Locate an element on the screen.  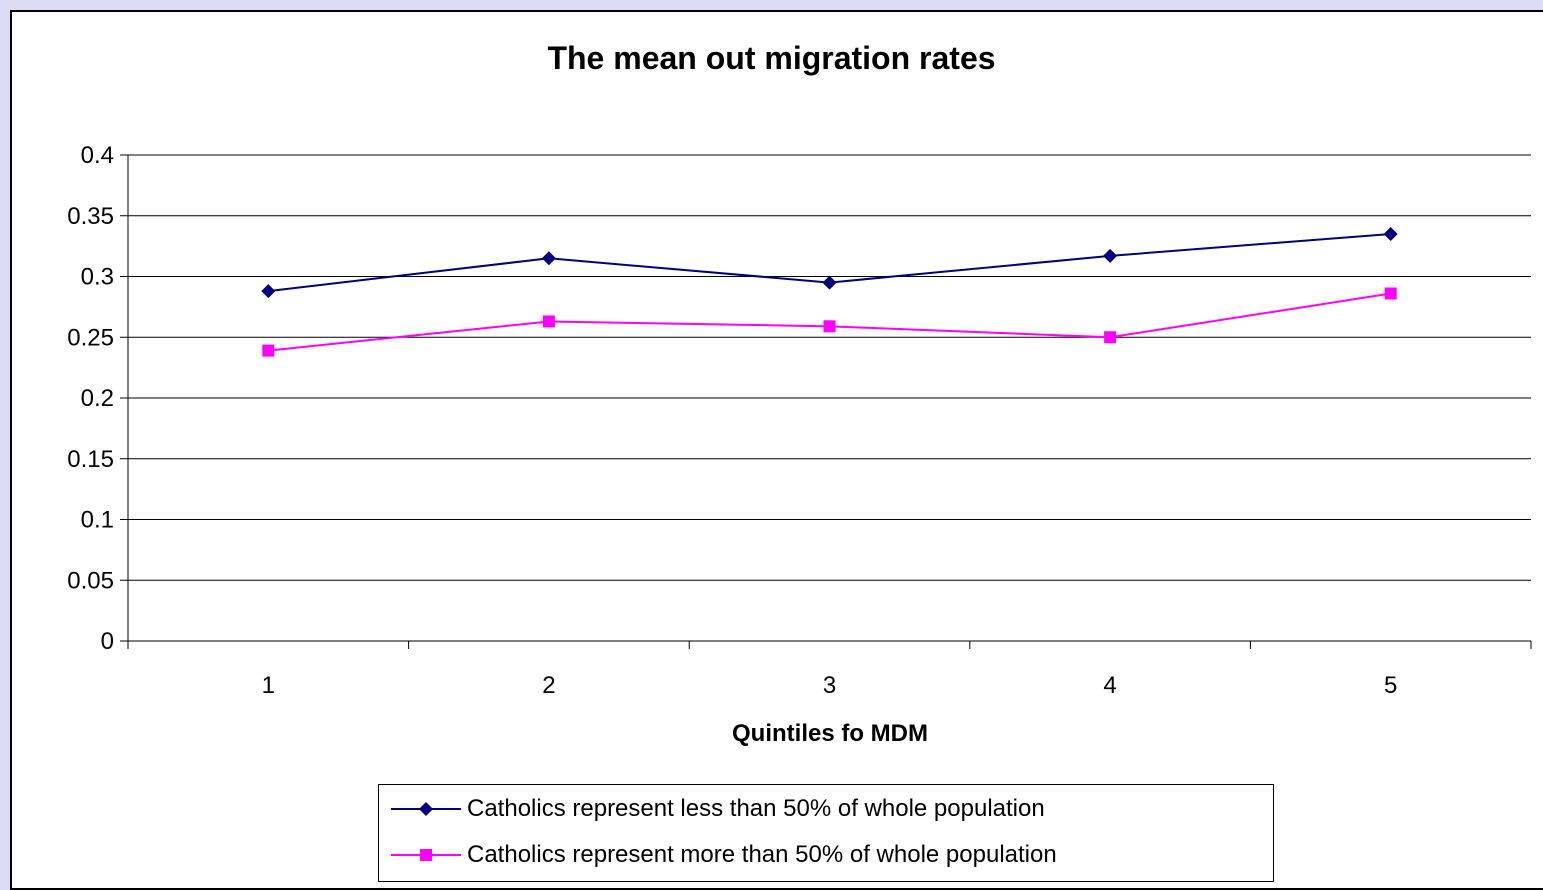
series-group is located at coordinates (829, 291).